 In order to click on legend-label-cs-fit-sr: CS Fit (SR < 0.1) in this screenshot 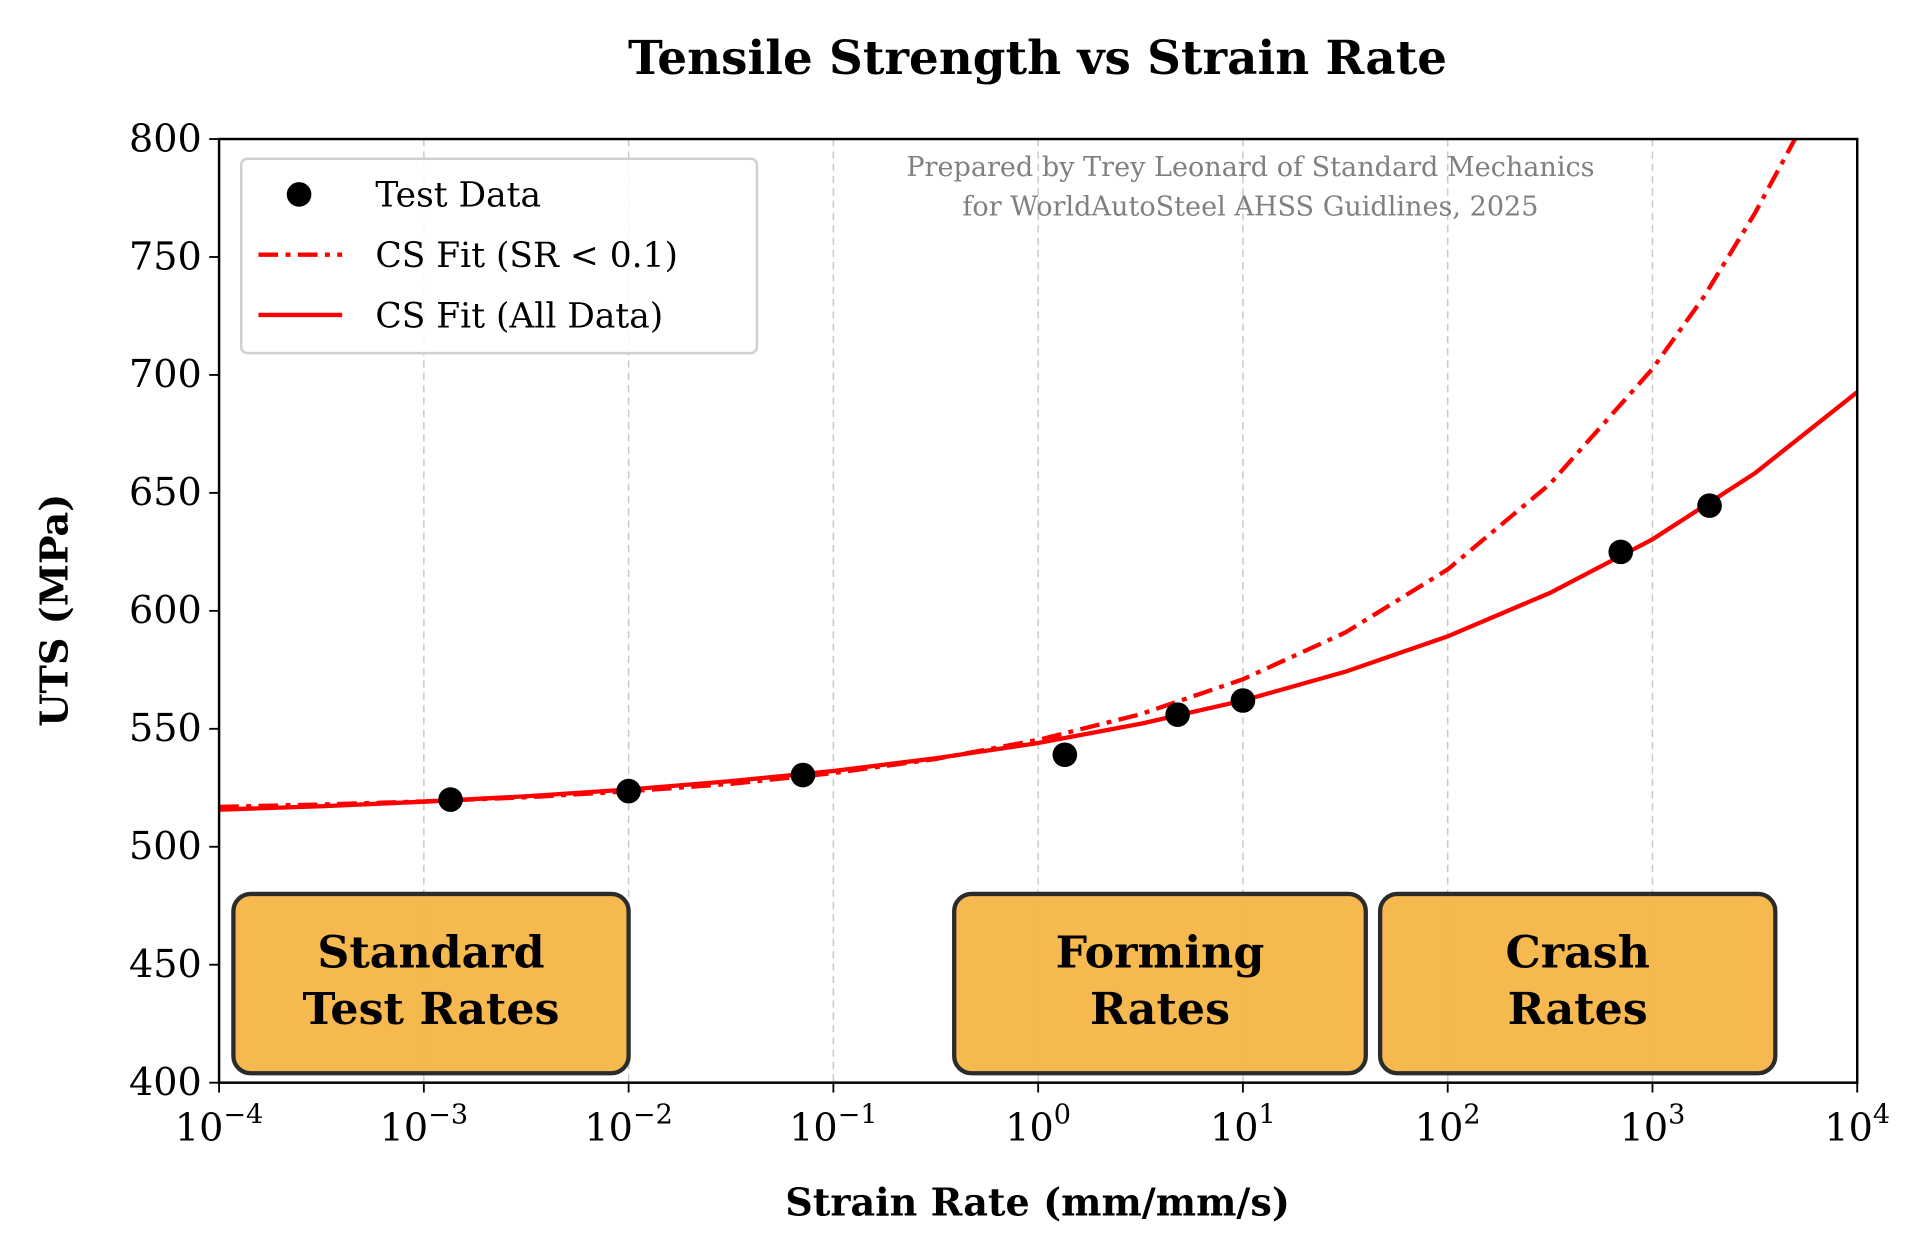, I will do `click(526, 256)`.